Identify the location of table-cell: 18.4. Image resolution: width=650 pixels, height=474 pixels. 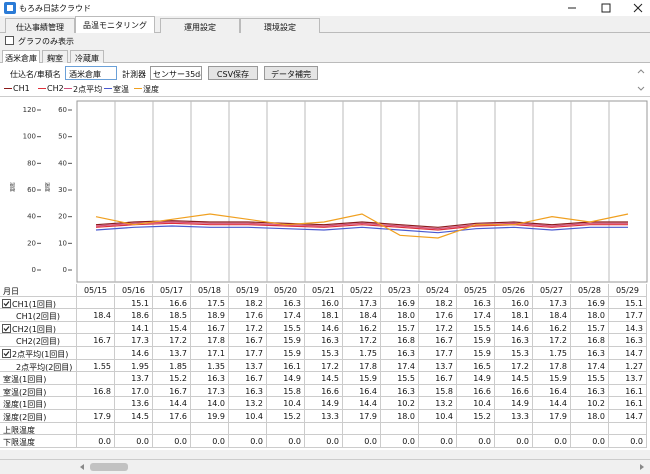
(362, 315).